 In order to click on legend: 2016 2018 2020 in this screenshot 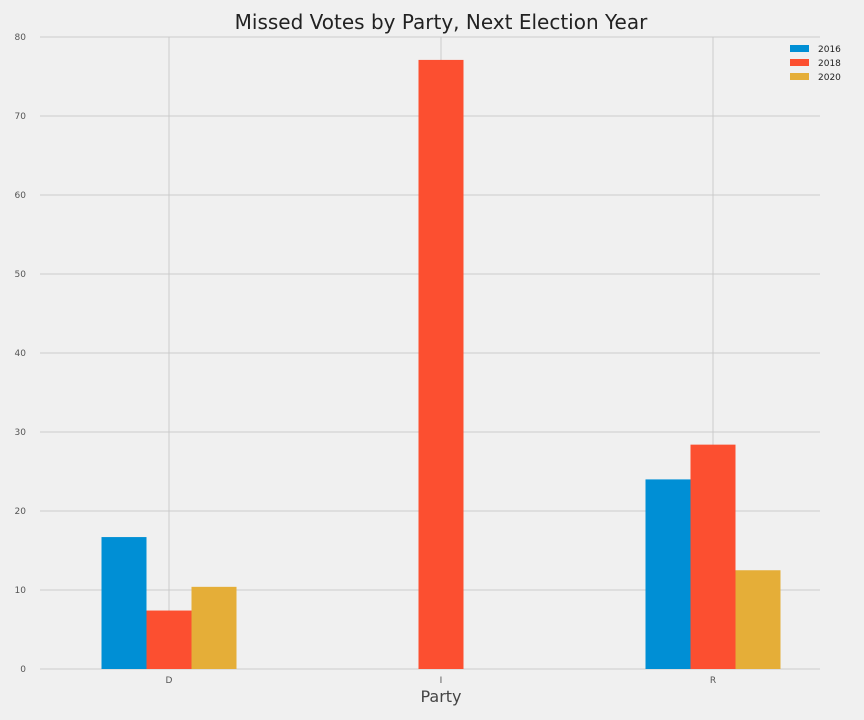, I will do `click(815, 64)`.